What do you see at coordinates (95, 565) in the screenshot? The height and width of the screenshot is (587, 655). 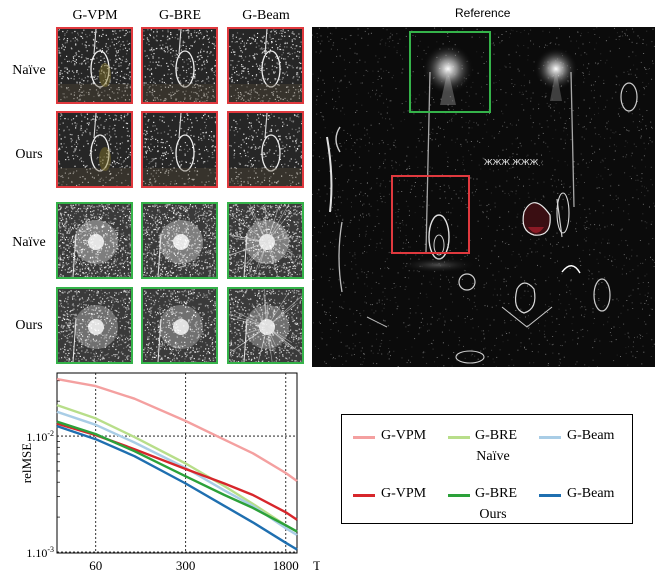 I see `x-tick-label-0: 60` at bounding box center [95, 565].